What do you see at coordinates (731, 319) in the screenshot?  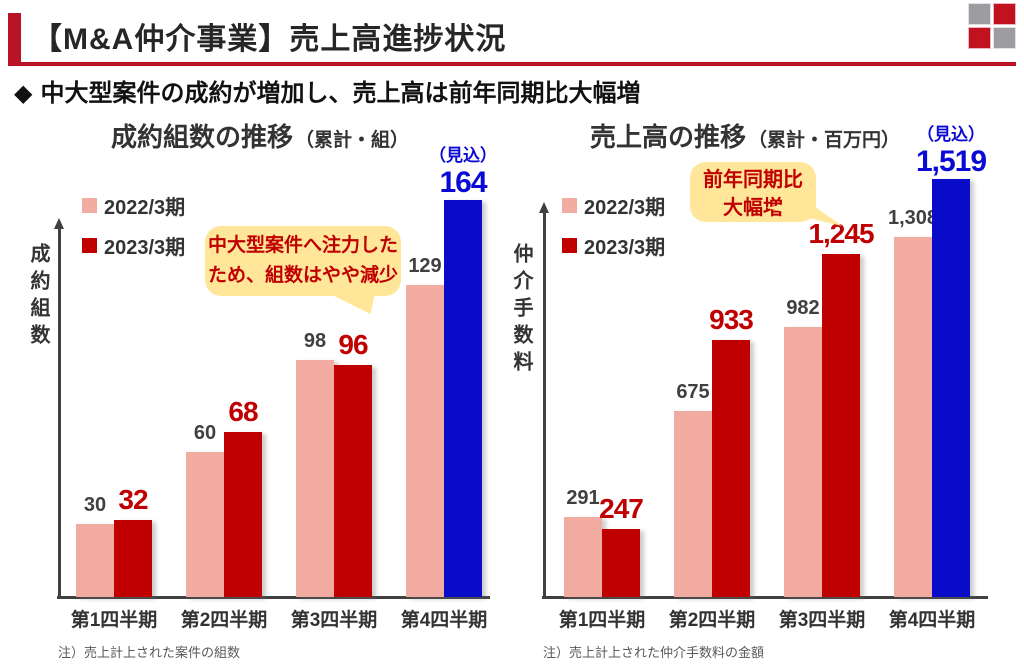 I see `bar-value-label: 933` at bounding box center [731, 319].